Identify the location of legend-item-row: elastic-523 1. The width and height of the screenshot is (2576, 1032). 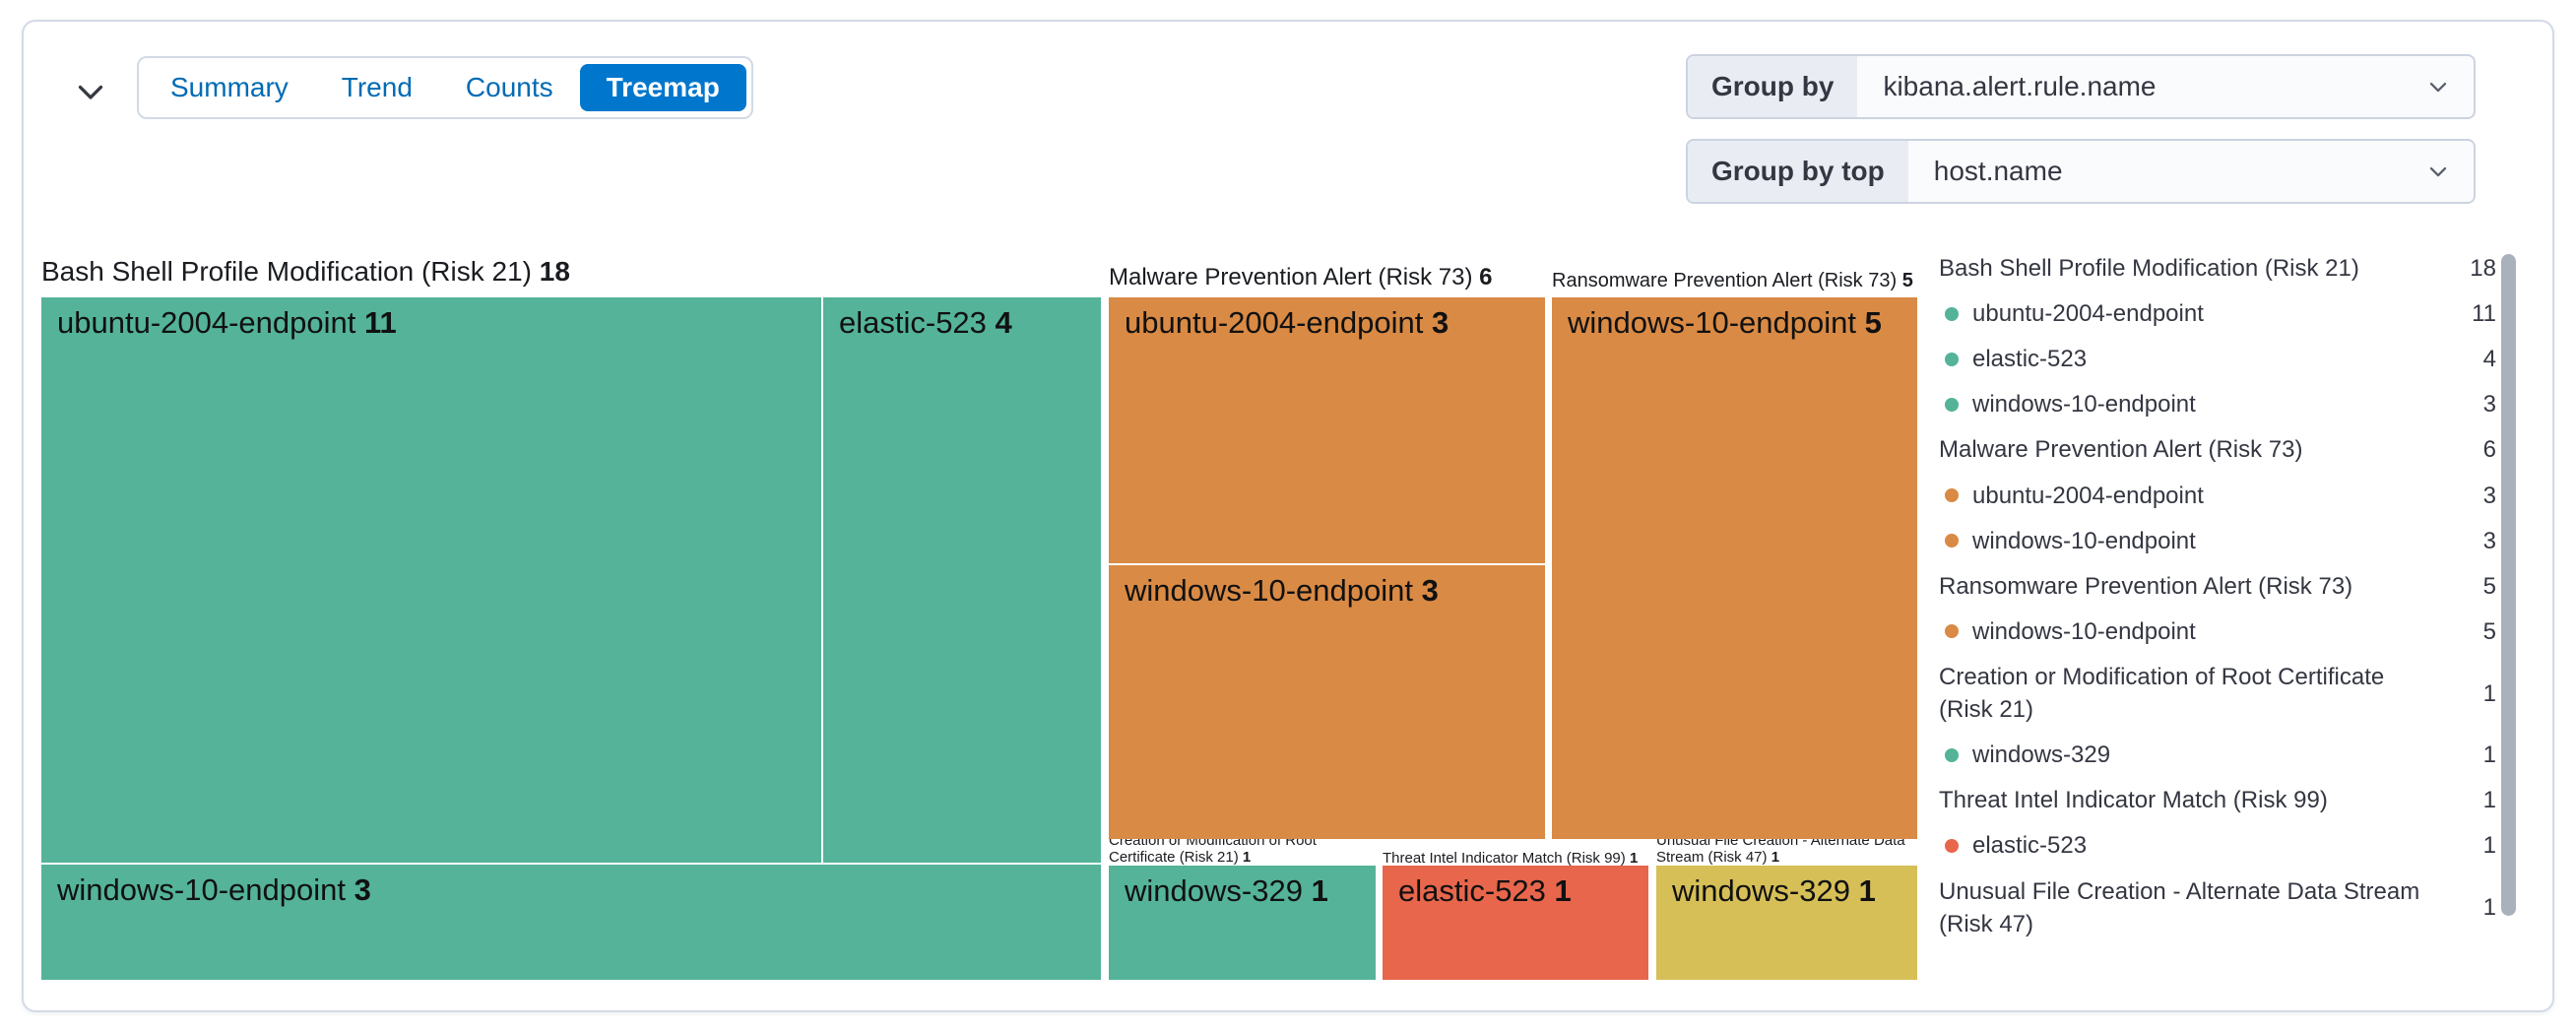
(2217, 845).